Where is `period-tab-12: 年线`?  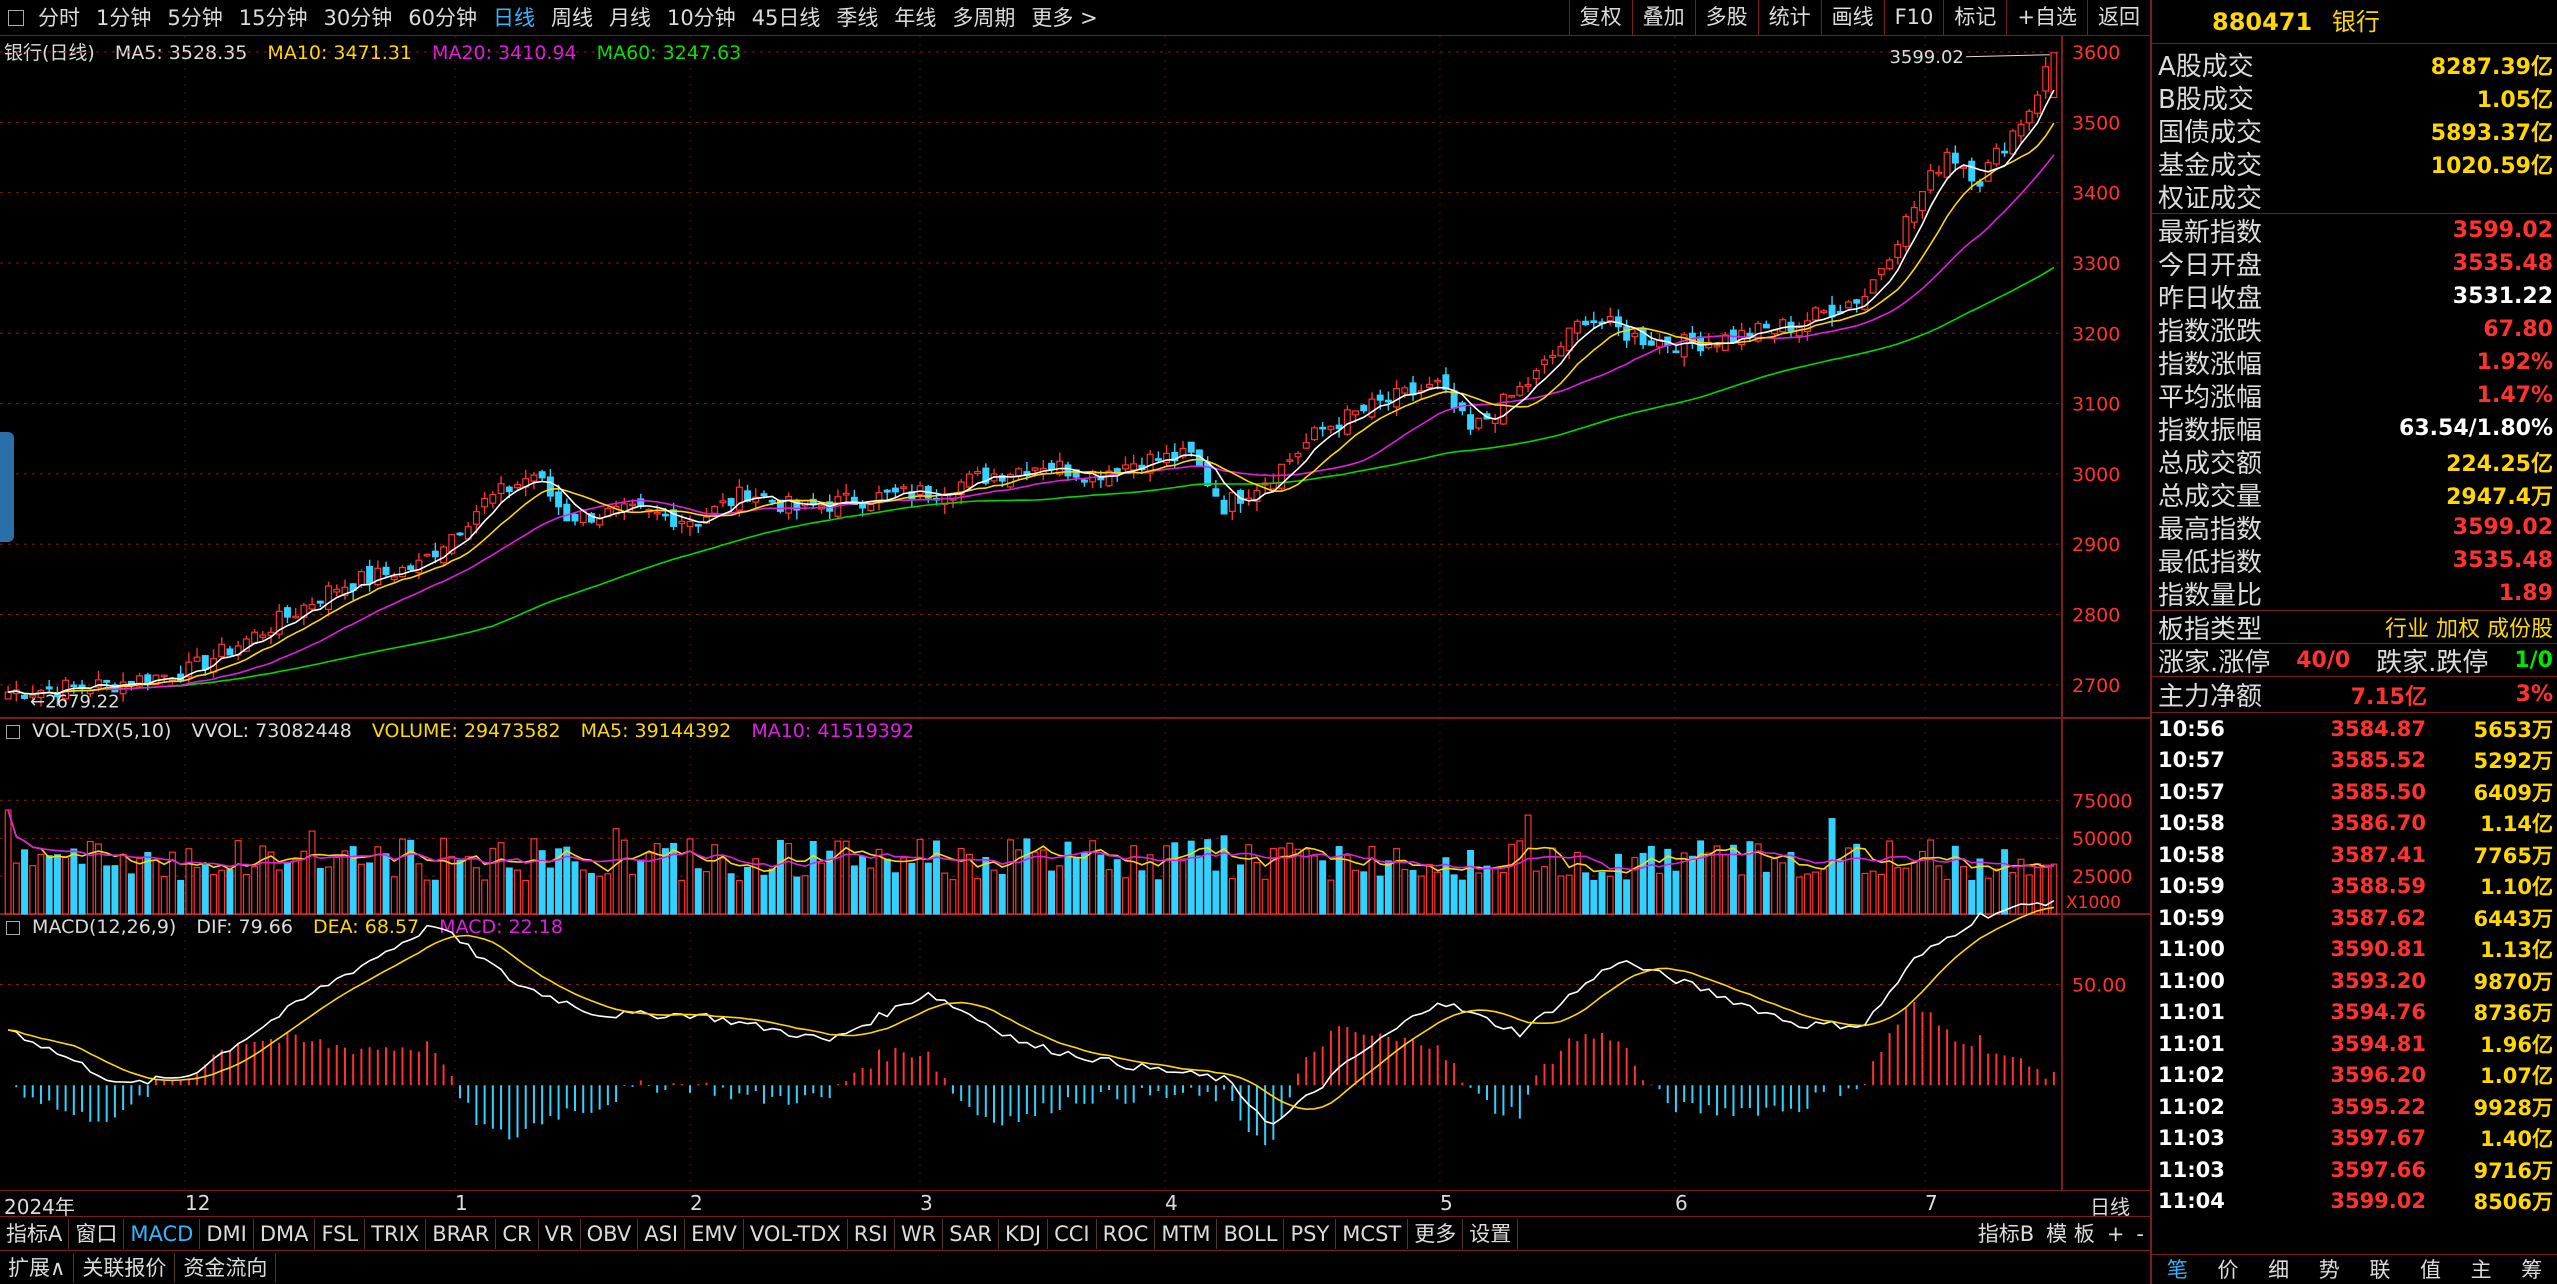
period-tab-12: 年线 is located at coordinates (915, 18).